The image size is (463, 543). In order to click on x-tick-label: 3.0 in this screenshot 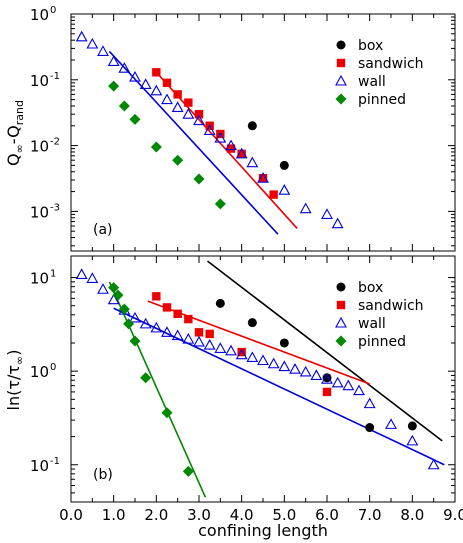, I will do `click(199, 515)`.